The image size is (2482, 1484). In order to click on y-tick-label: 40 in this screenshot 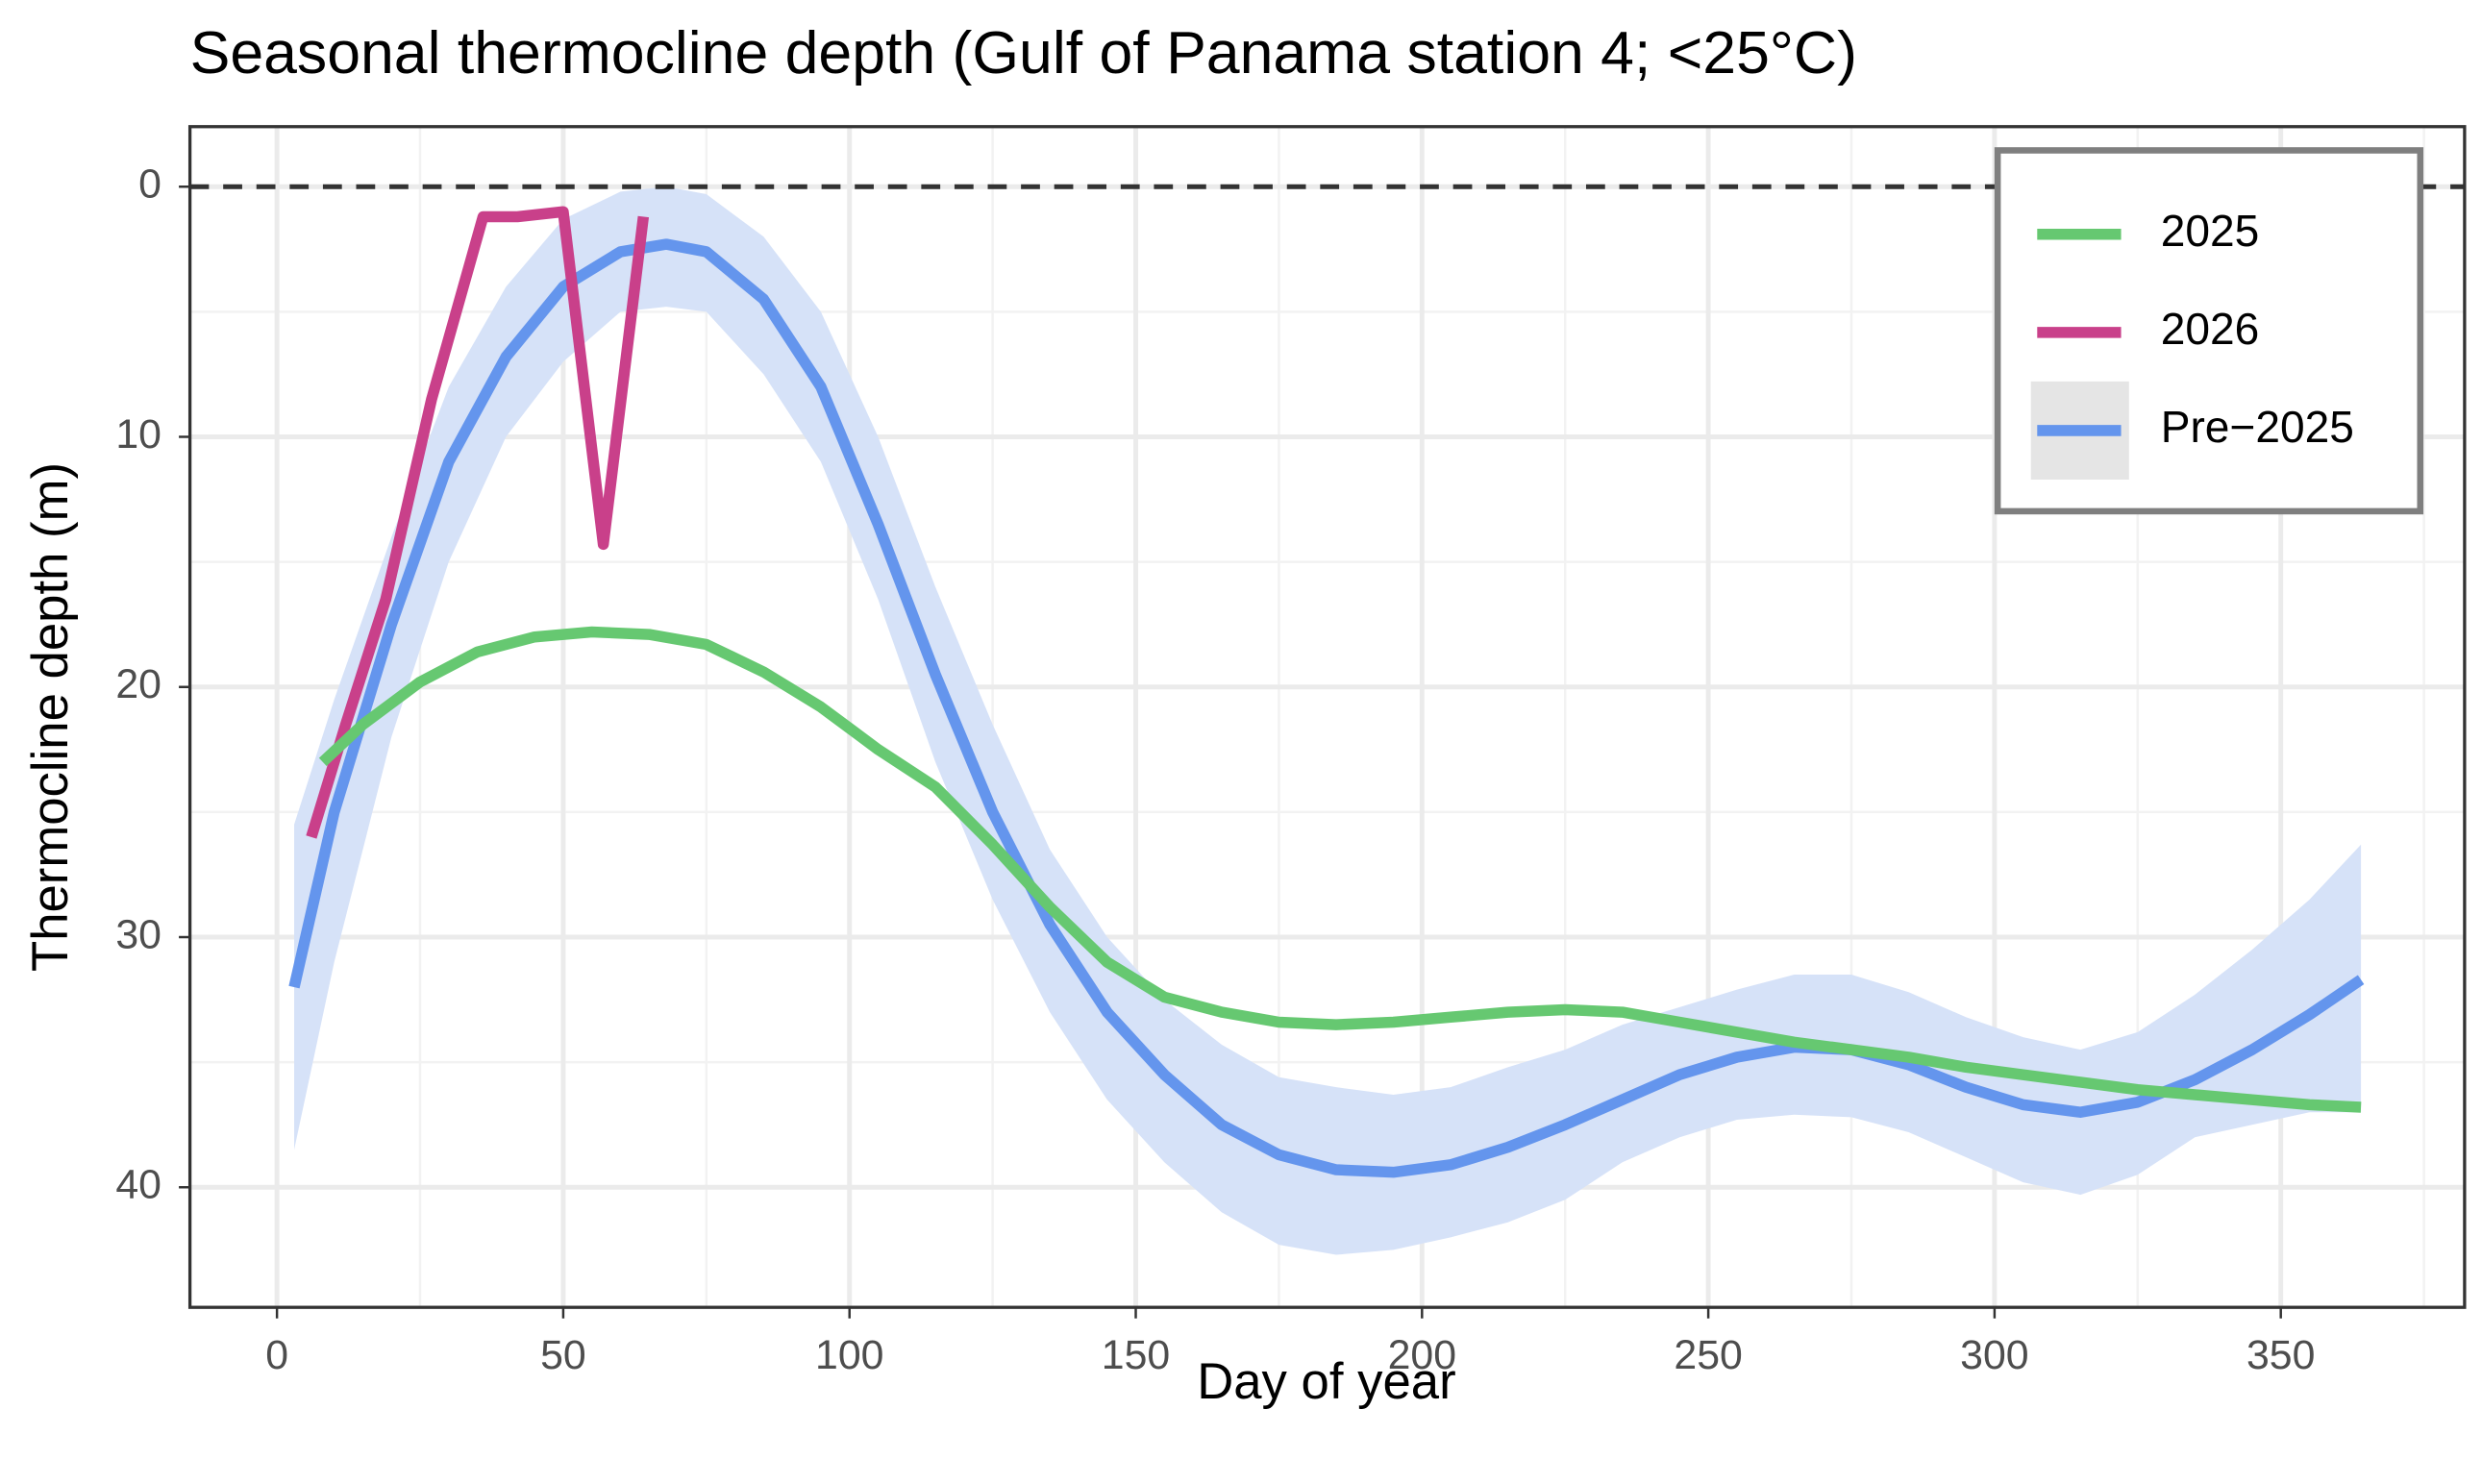, I will do `click(138, 1185)`.